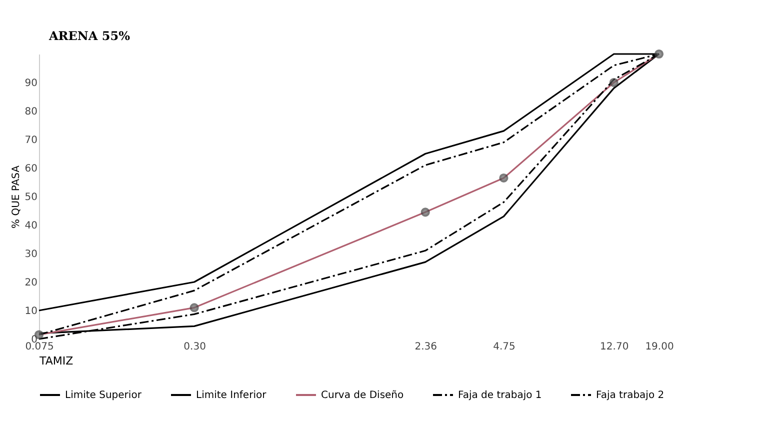 Image resolution: width=779 pixels, height=421 pixels. Describe the element at coordinates (31, 254) in the screenshot. I see `y-tick-label: 30` at that location.